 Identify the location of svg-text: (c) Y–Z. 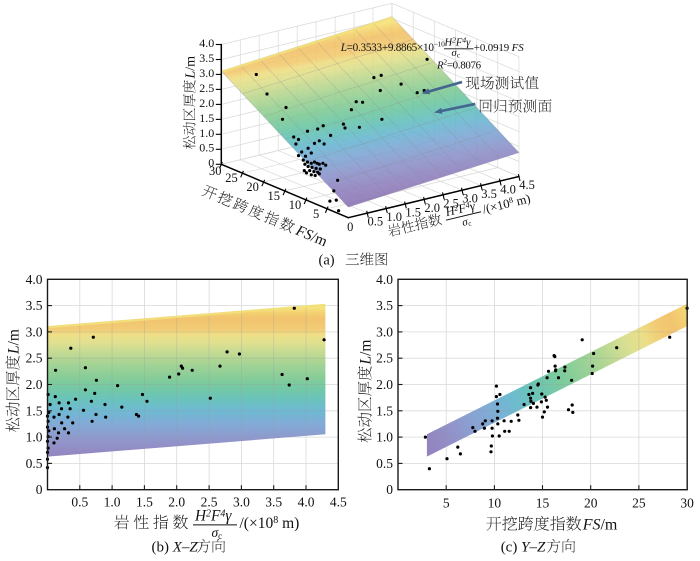
(523, 548).